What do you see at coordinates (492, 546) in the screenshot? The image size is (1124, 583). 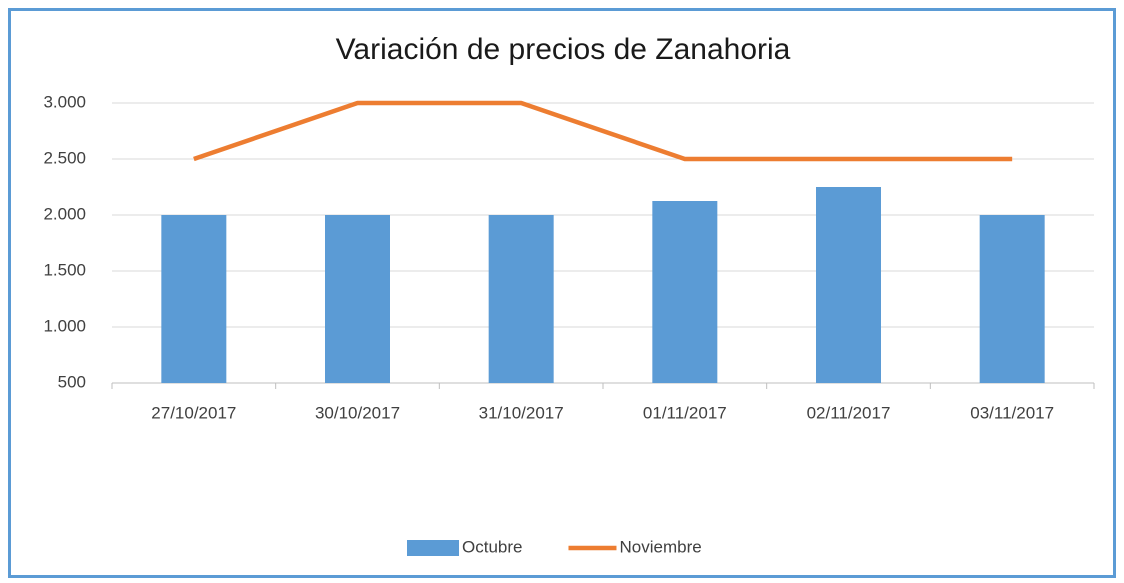 I see `legend-label: Octubre` at bounding box center [492, 546].